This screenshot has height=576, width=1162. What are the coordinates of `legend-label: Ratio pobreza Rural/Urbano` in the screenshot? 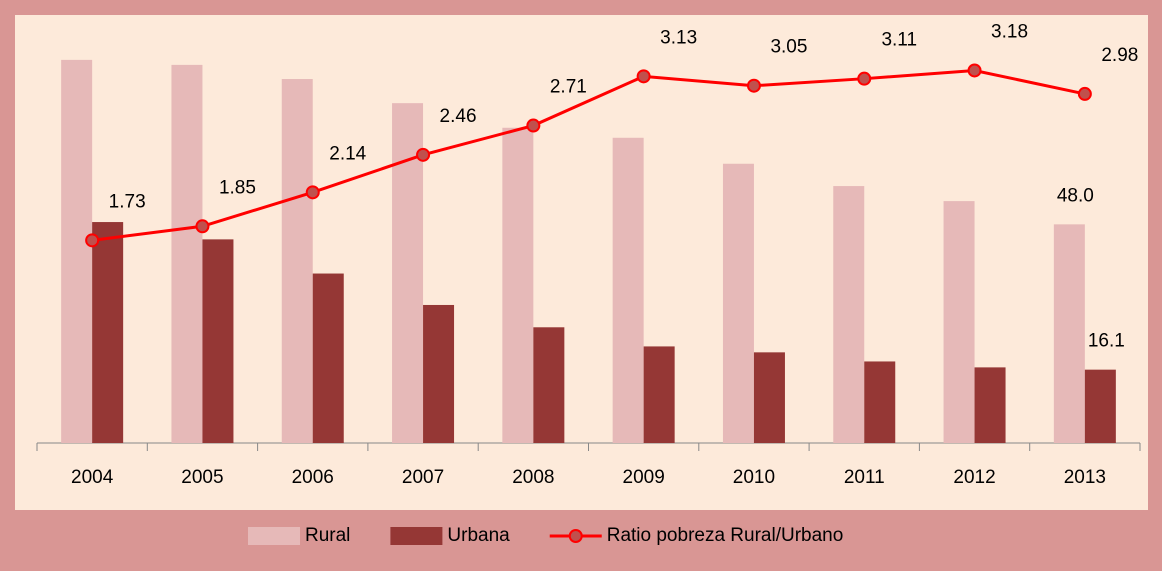 It's located at (725, 535).